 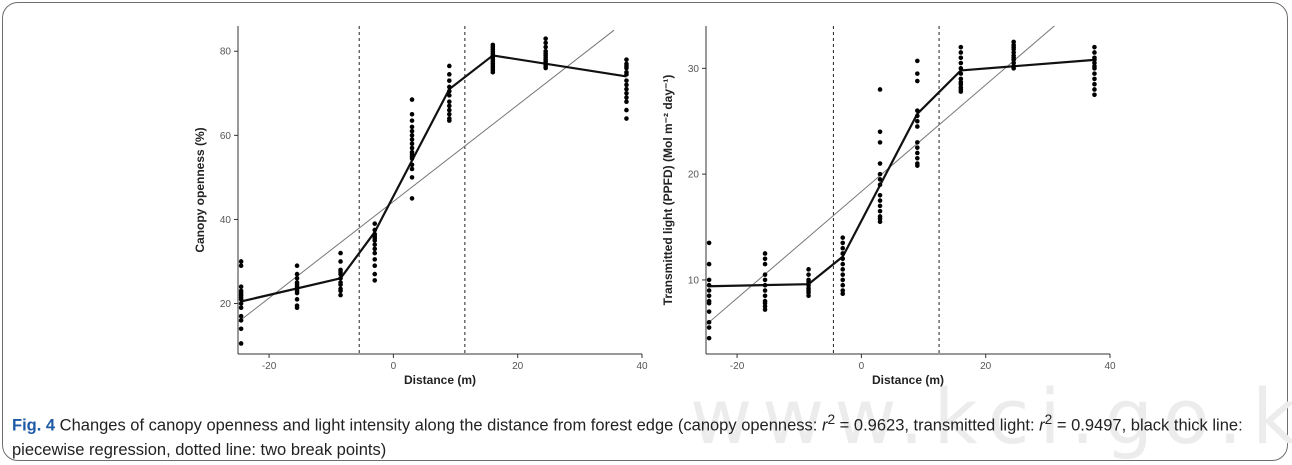 I want to click on caption-sup-2: 2, so click(x=1048, y=419).